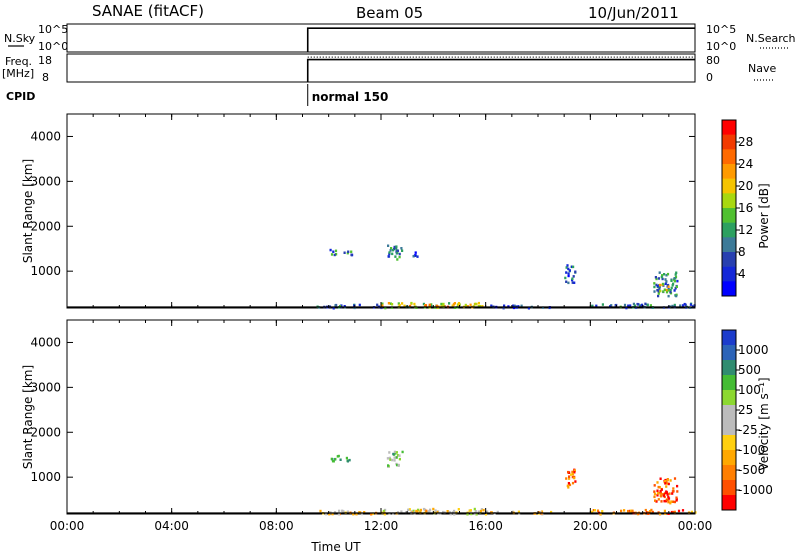 The width and height of the screenshot is (800, 554). What do you see at coordinates (590, 526) in the screenshot?
I see `x-tick-label: 20:00` at bounding box center [590, 526].